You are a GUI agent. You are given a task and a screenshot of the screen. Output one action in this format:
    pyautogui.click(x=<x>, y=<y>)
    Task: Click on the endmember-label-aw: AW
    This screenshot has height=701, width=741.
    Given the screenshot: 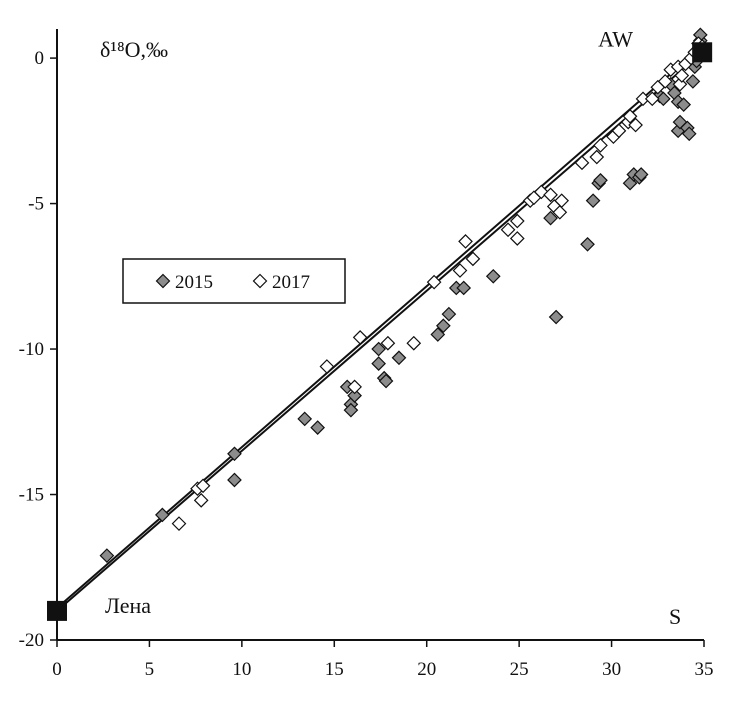 What is the action you would take?
    pyautogui.click(x=615, y=38)
    